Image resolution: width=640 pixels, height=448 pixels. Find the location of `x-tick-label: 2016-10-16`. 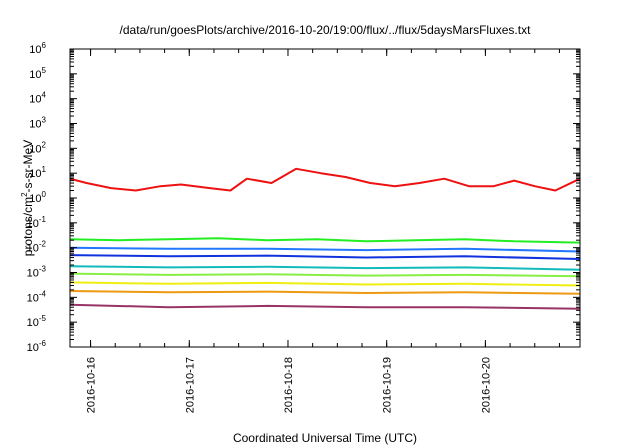

x-tick-label: 2016-10-16 is located at coordinates (92, 385).